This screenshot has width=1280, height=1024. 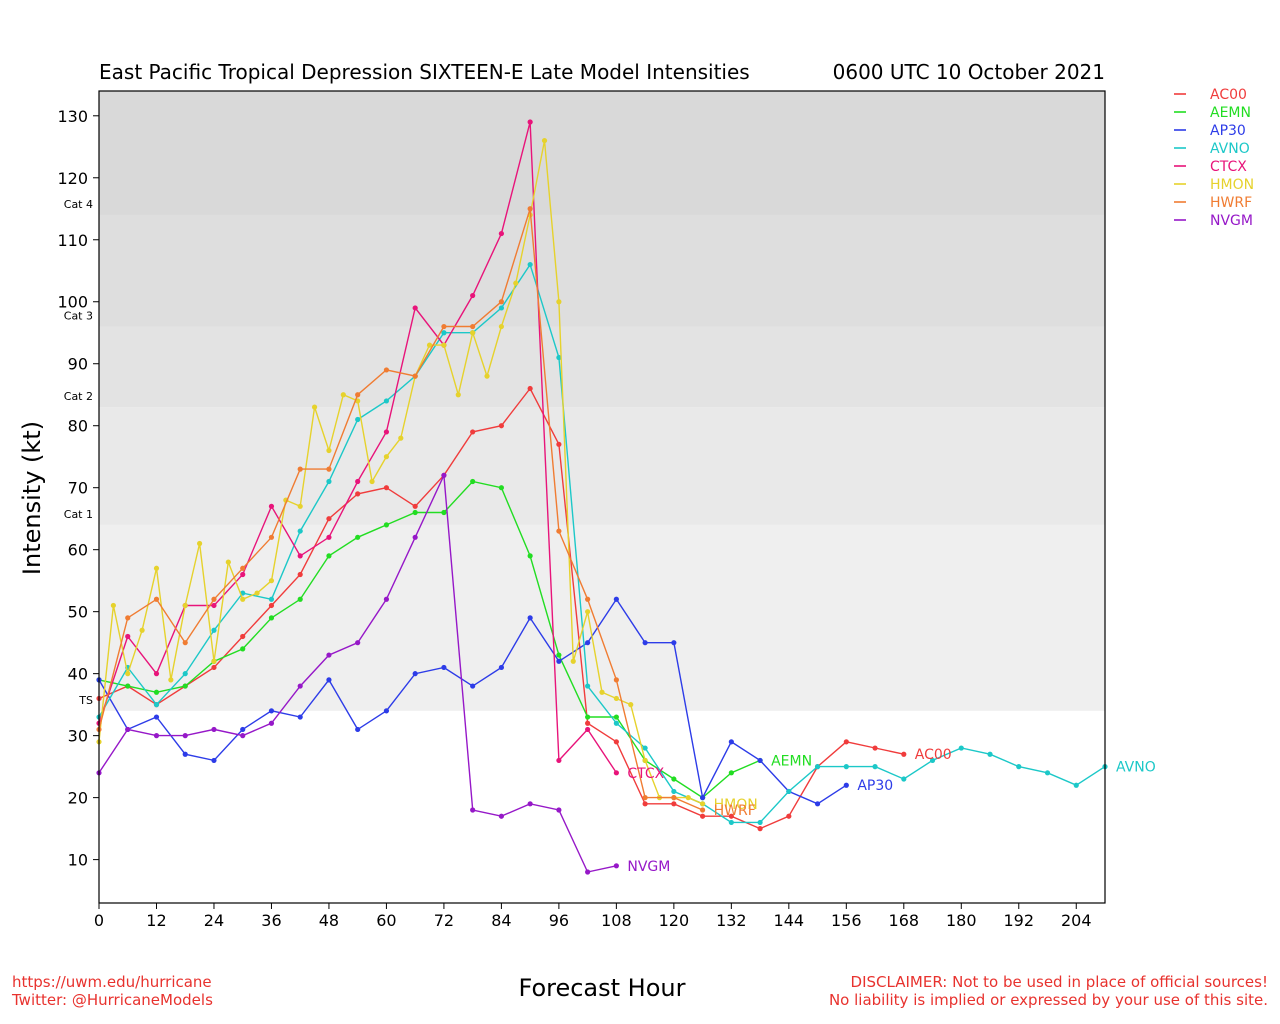 What do you see at coordinates (78, 364) in the screenshot?
I see `y-tick-label: 90` at bounding box center [78, 364].